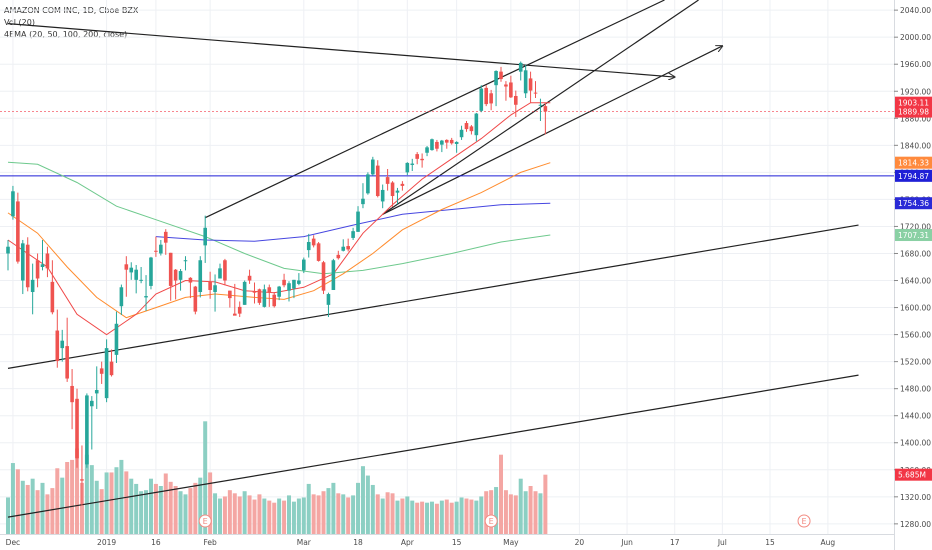  I want to click on ema200-line, so click(279, 218).